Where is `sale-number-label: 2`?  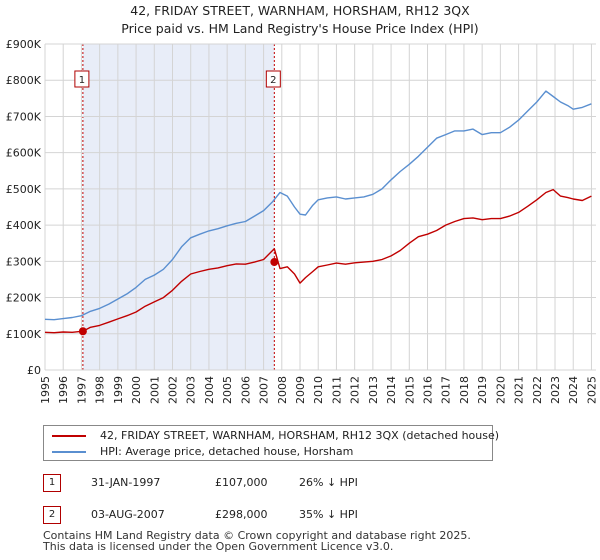
sale-number-label: 2 is located at coordinates (273, 80).